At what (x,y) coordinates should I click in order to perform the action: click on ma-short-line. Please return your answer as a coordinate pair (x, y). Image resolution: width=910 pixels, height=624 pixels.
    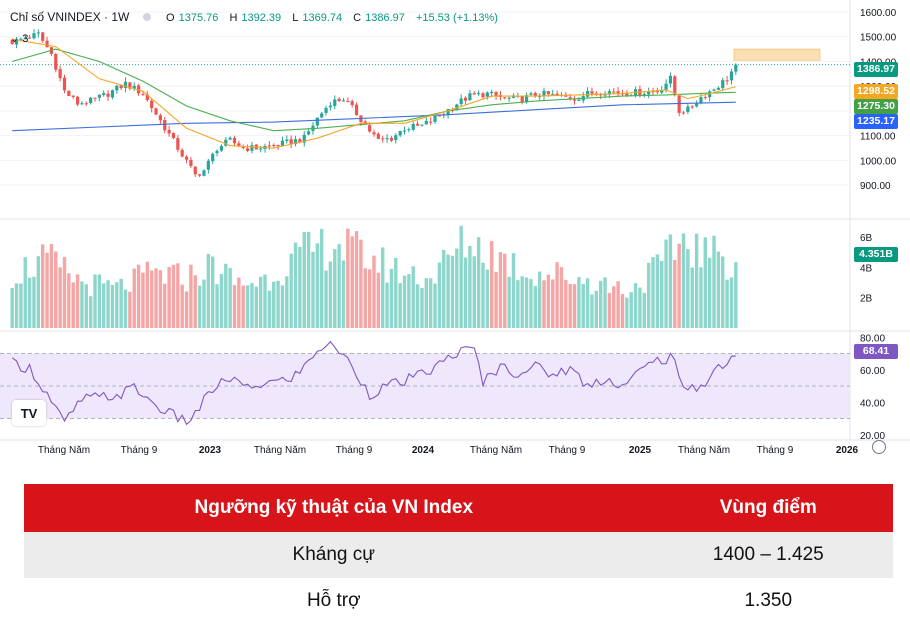
    Looking at the image, I should click on (374, 93).